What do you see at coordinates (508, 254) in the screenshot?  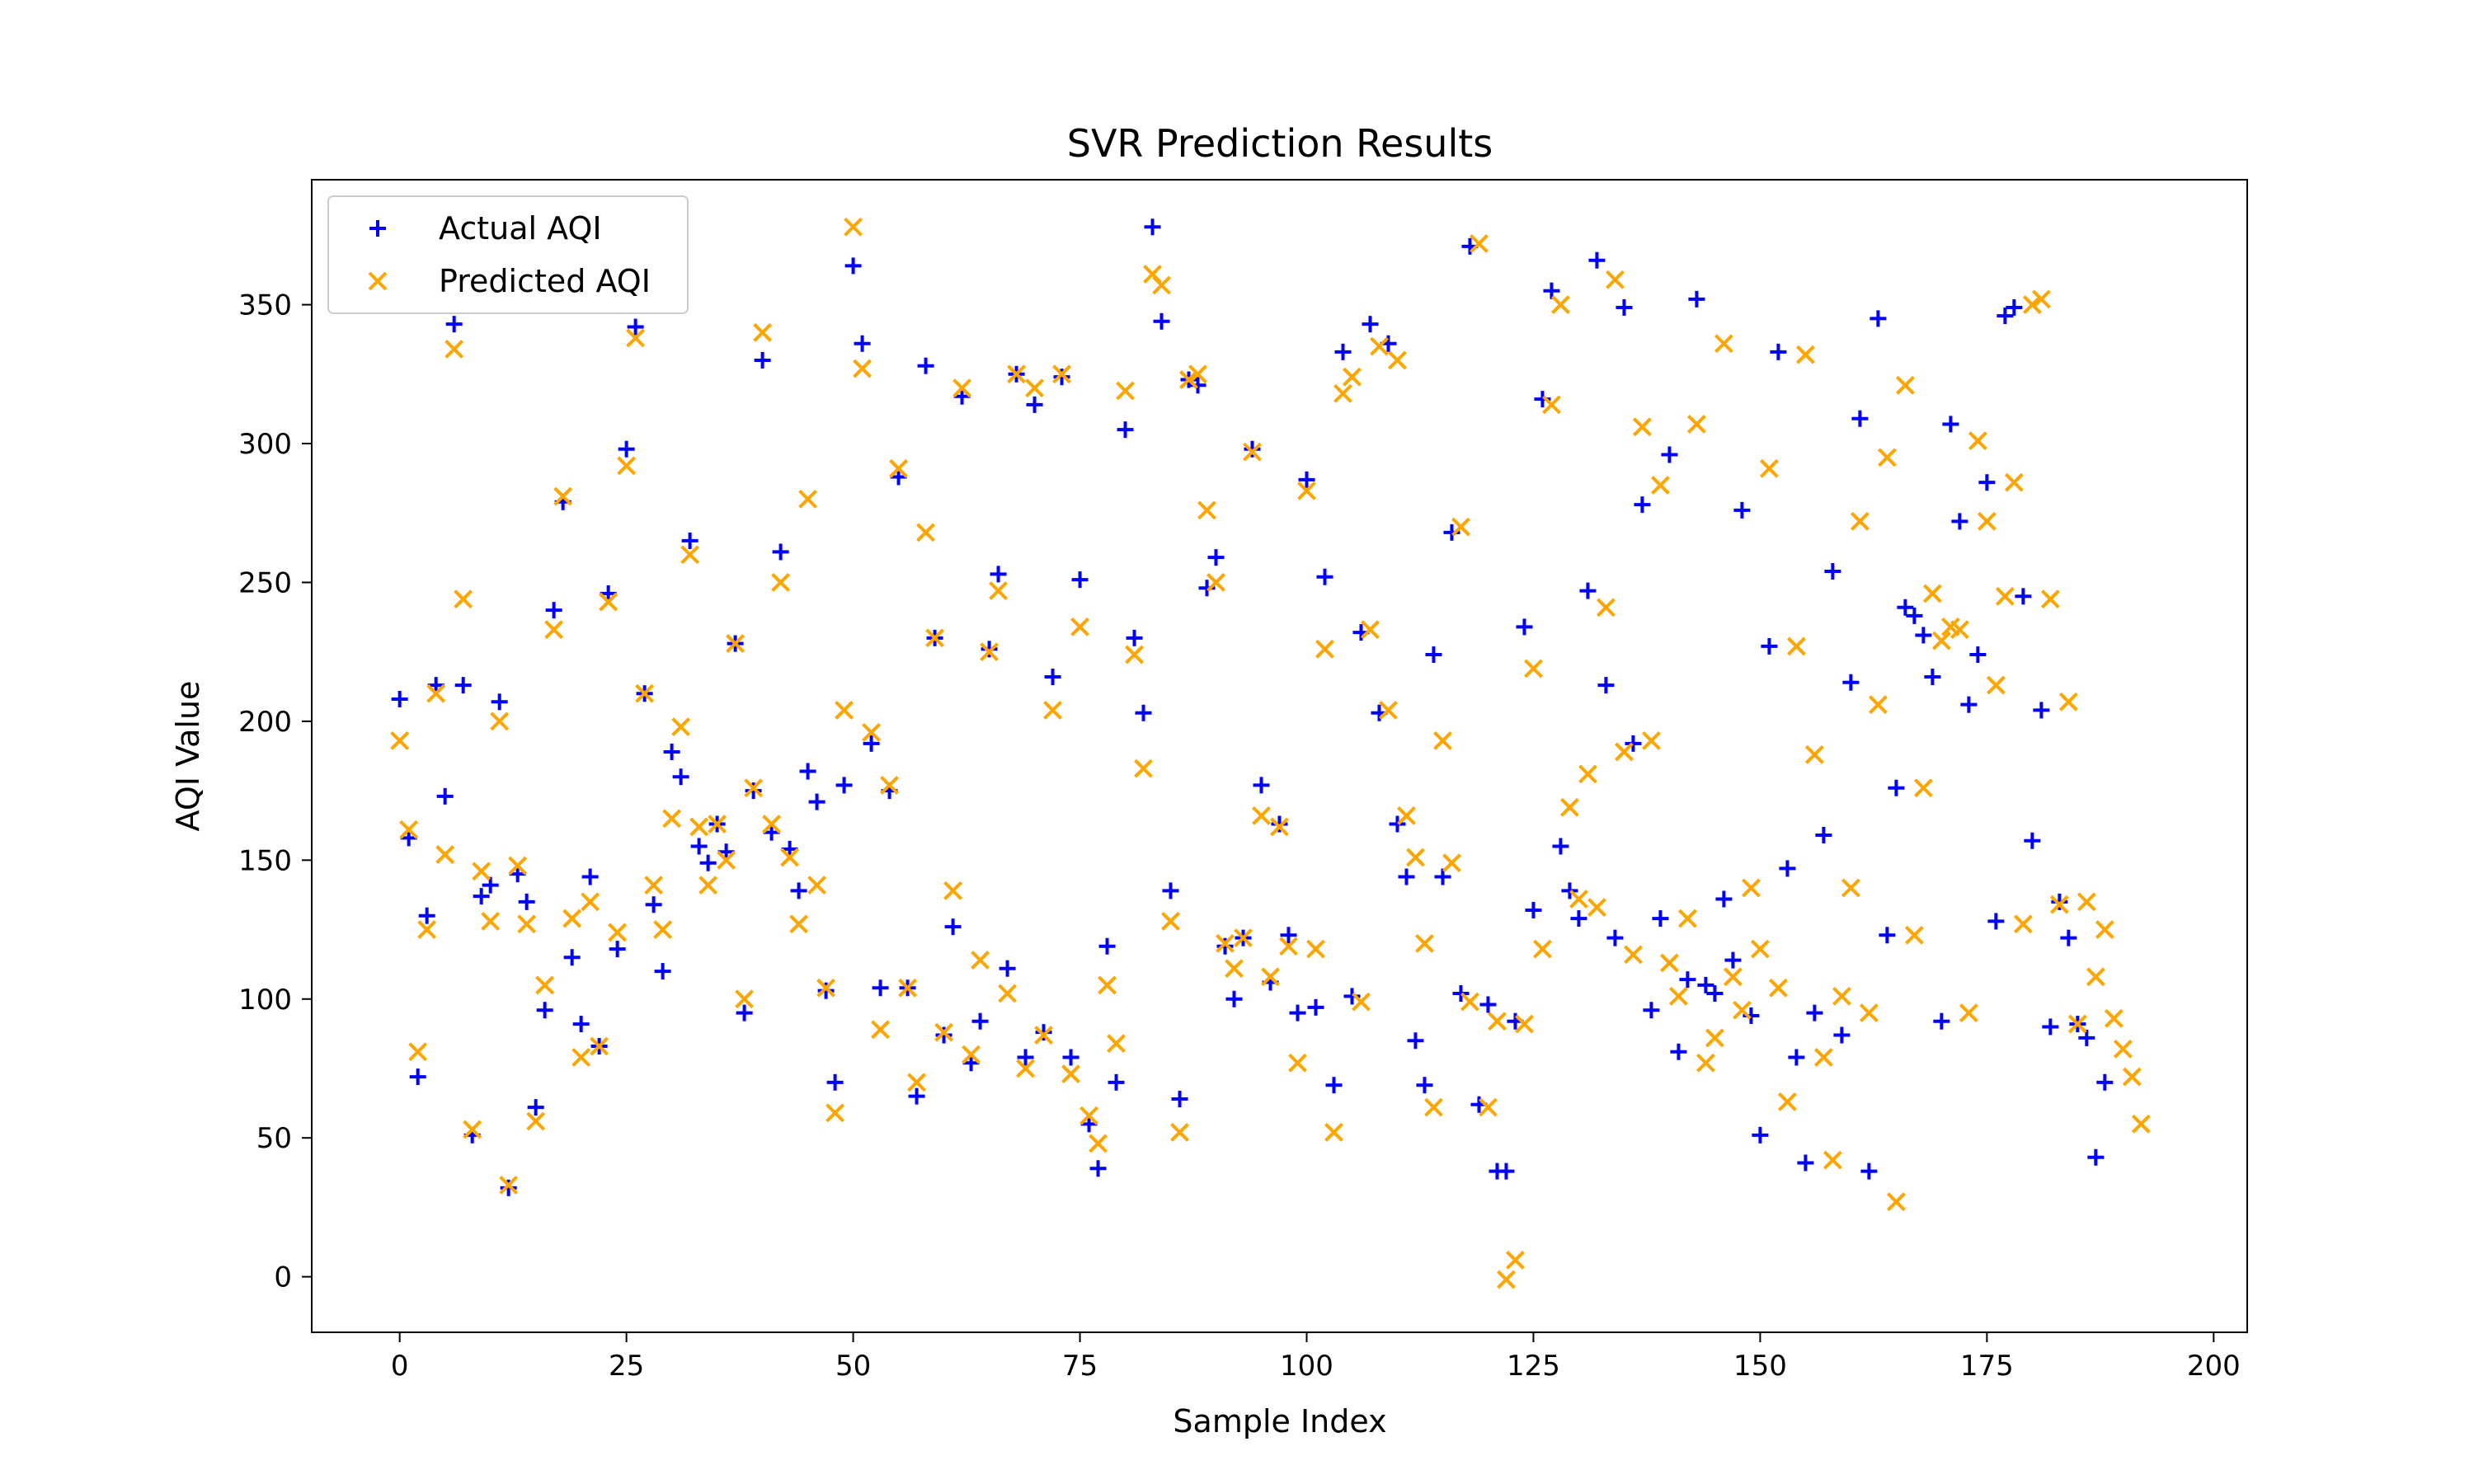 I see `legend-frame` at bounding box center [508, 254].